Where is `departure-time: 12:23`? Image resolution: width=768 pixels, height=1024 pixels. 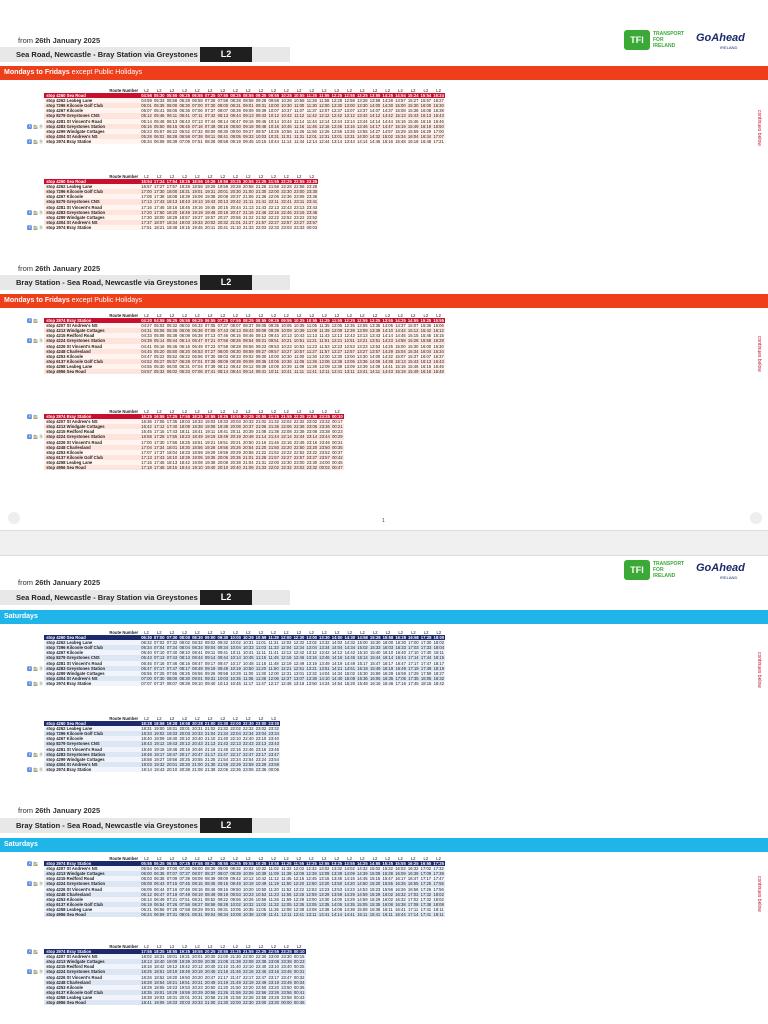 departure-time: 12:23 is located at coordinates (337, 346).